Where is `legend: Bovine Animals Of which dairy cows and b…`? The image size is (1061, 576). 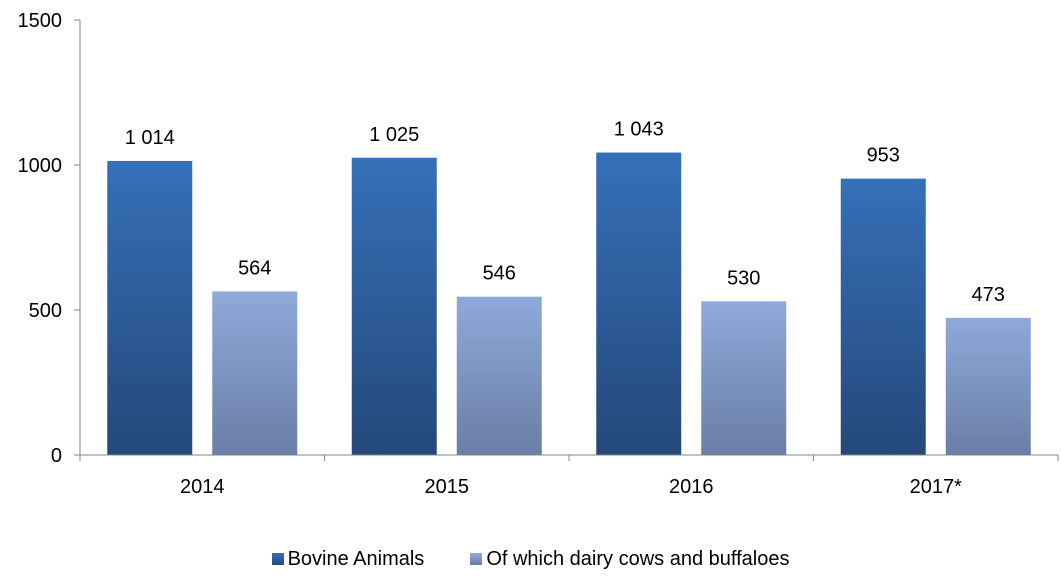
legend: Bovine Animals Of which dairy cows and b… is located at coordinates (530, 559).